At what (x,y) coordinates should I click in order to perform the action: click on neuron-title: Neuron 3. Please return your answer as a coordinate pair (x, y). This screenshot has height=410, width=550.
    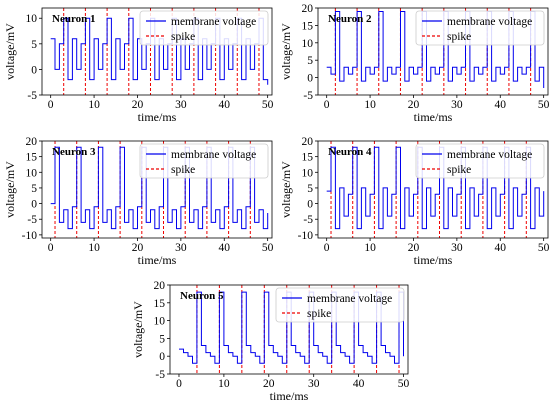
    Looking at the image, I should click on (74, 152).